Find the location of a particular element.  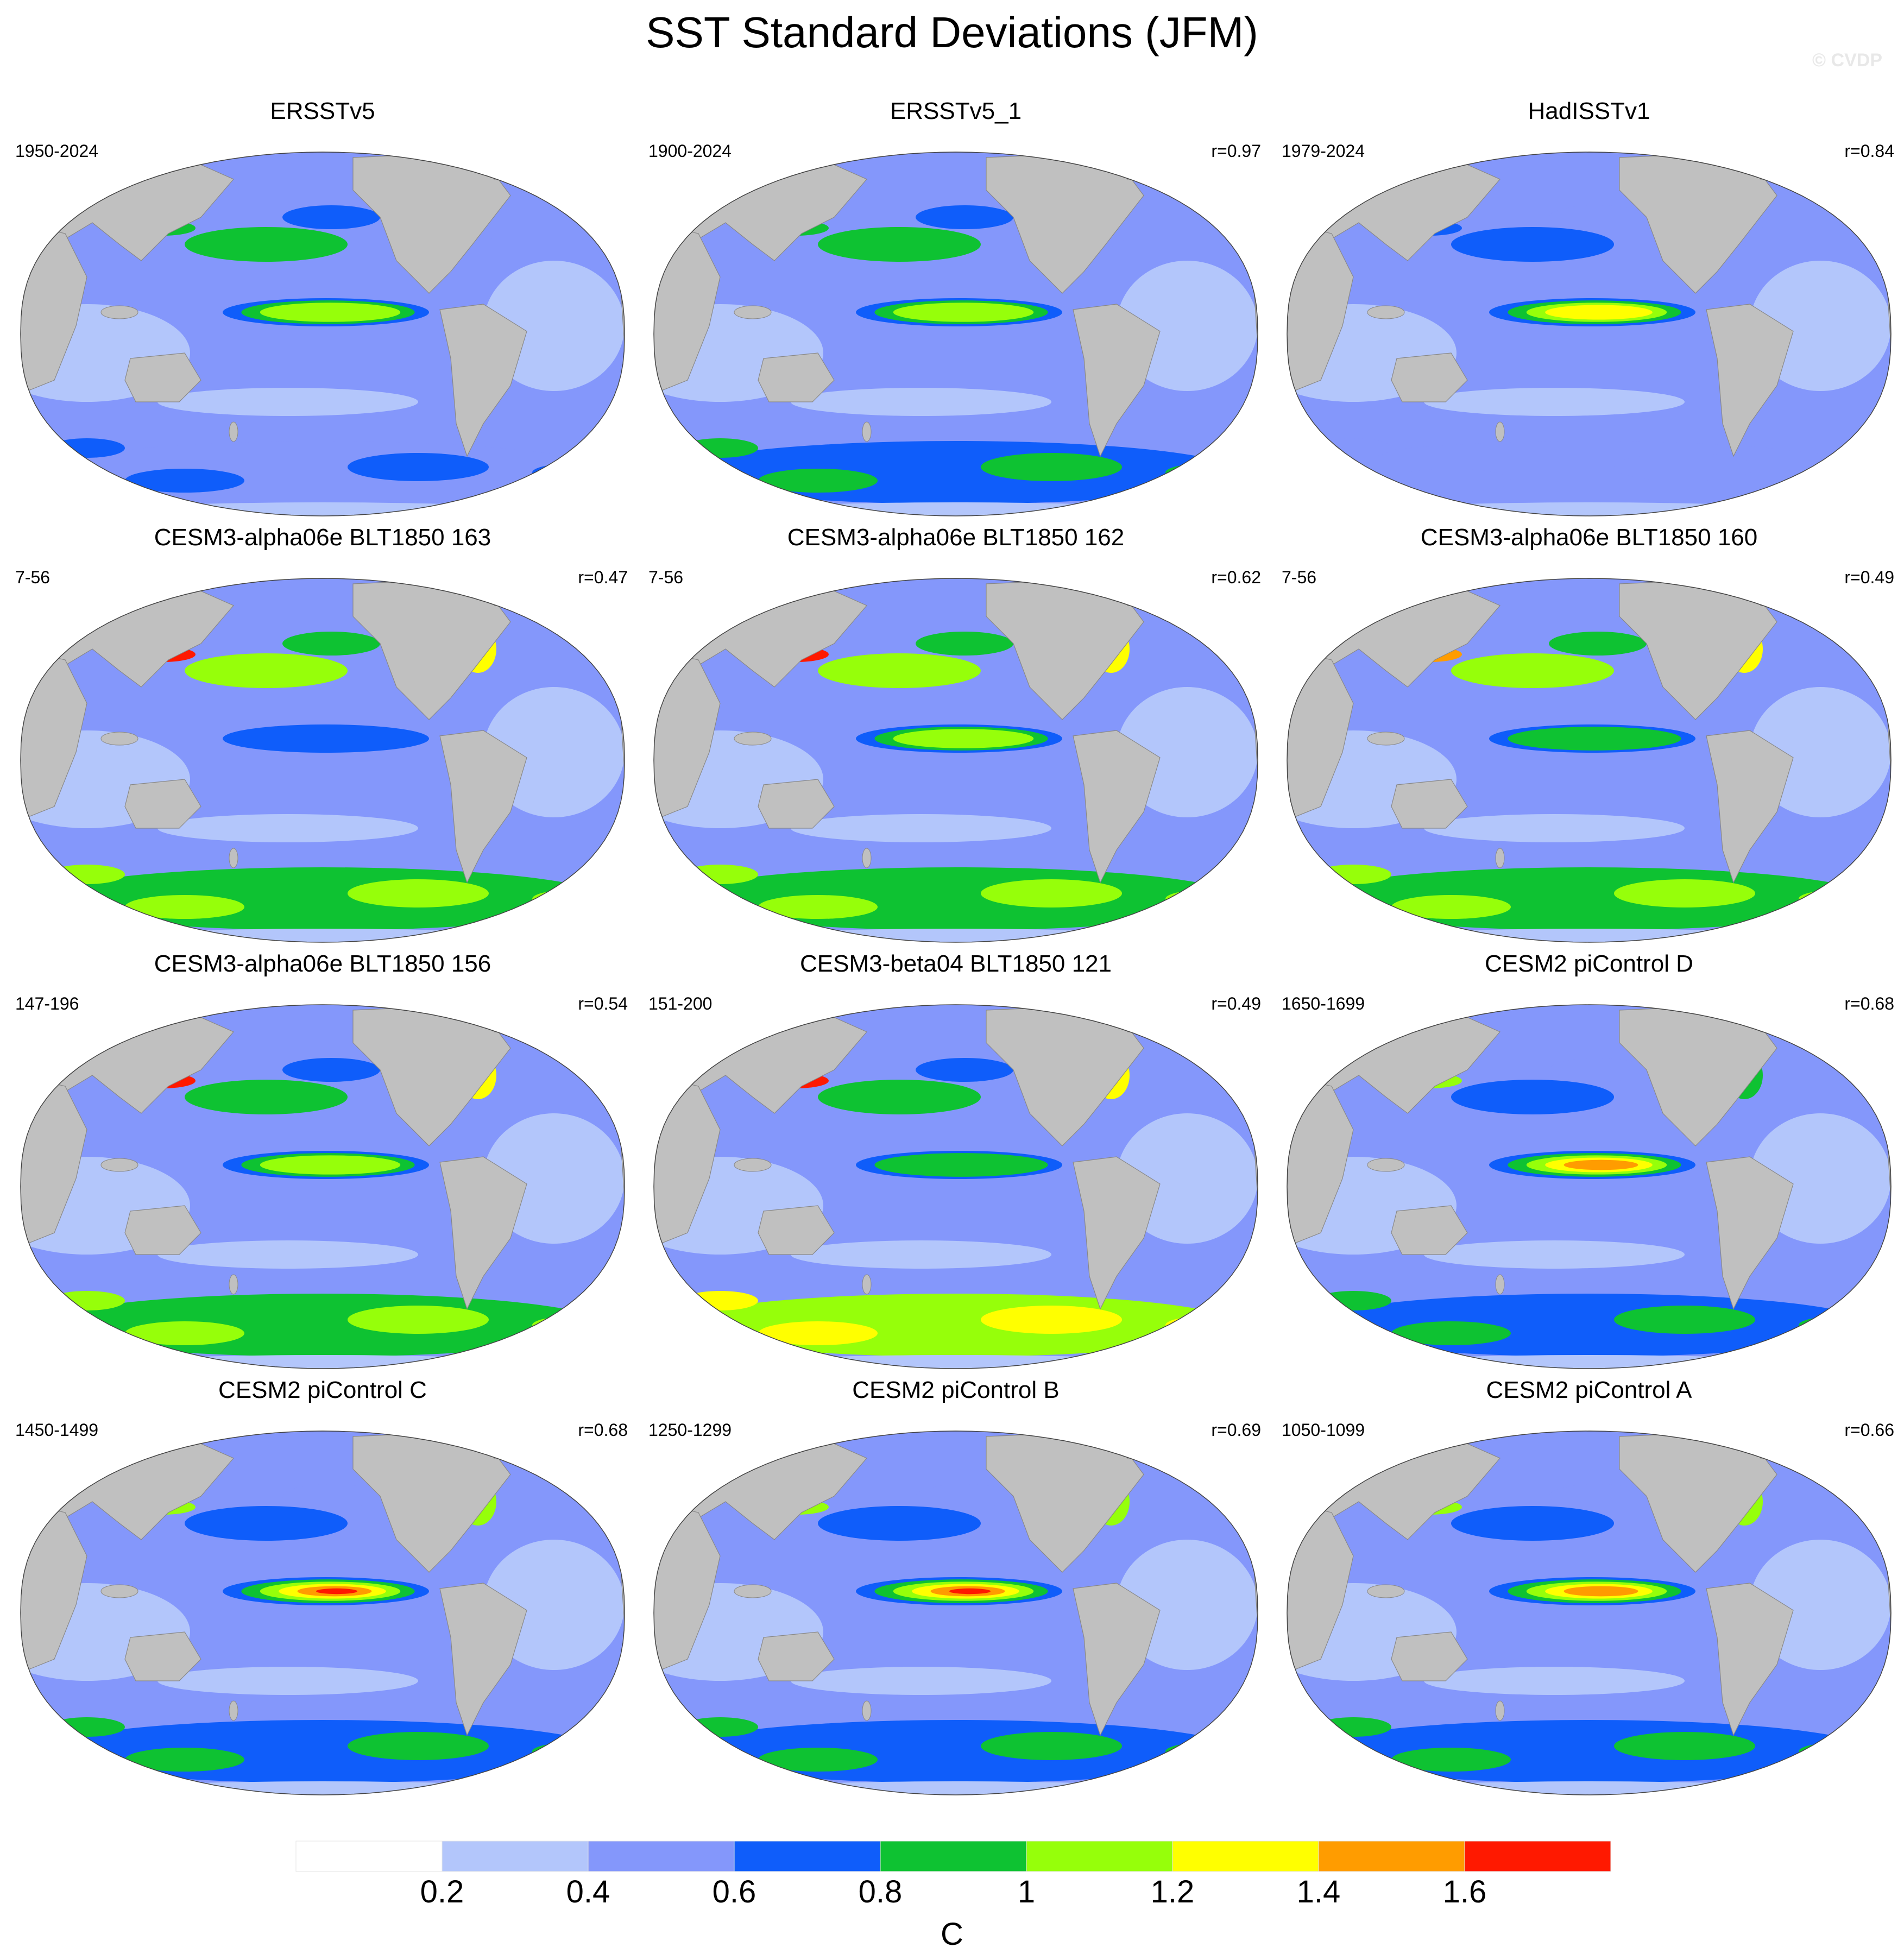

panel-title: CESM3-alpha06e BLT1850 160 is located at coordinates (1589, 537).